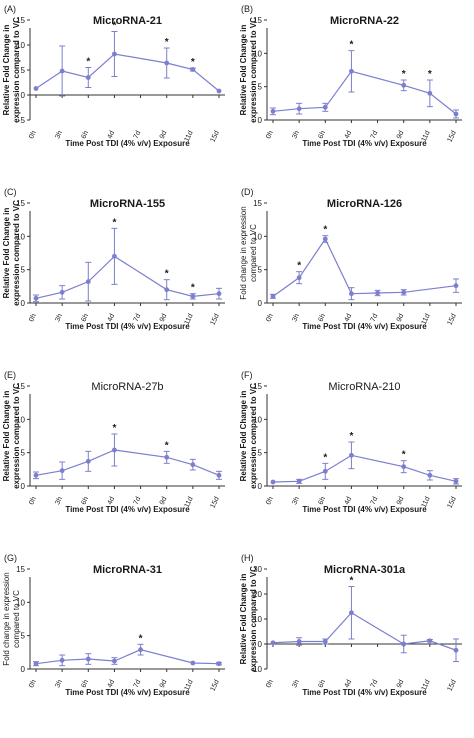 This screenshot has height=738, width=474. What do you see at coordinates (16, 436) in the screenshot?
I see `y-axis-label-line: expression compared to VC` at bounding box center [16, 436].